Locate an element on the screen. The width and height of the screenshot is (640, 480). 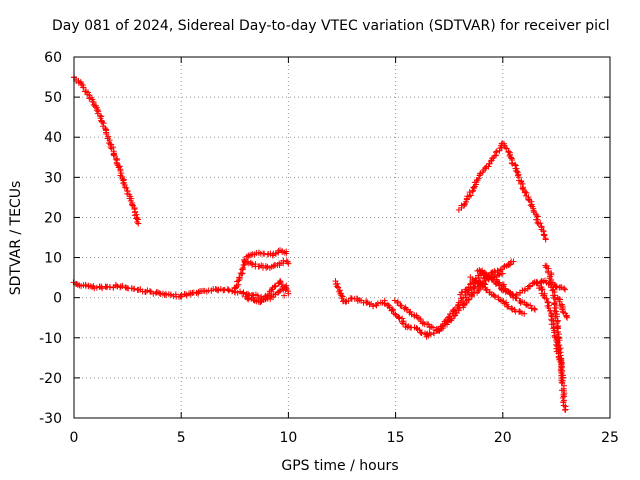
y-tick-label: -30 is located at coordinates (50, 419).